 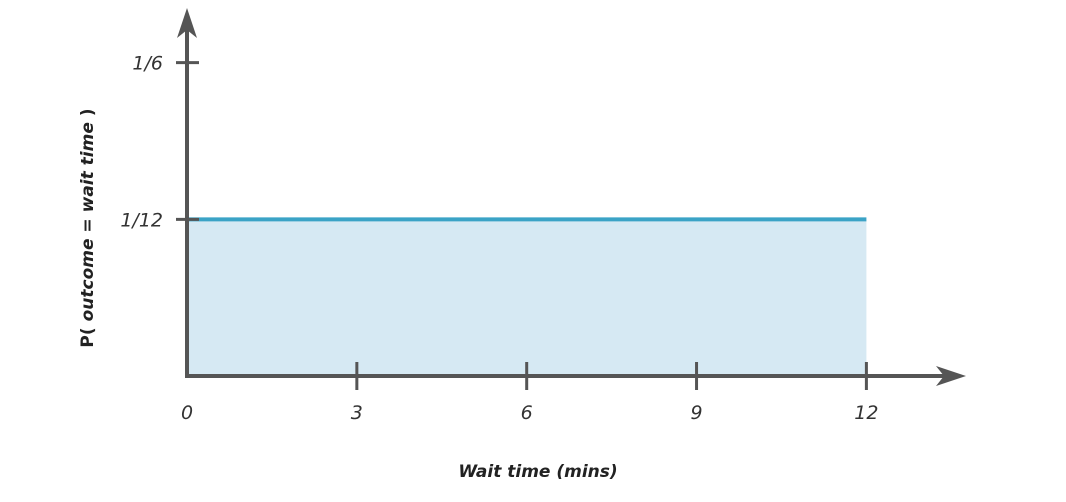 I want to click on y-axis-title-part: P(, so click(x=88, y=334).